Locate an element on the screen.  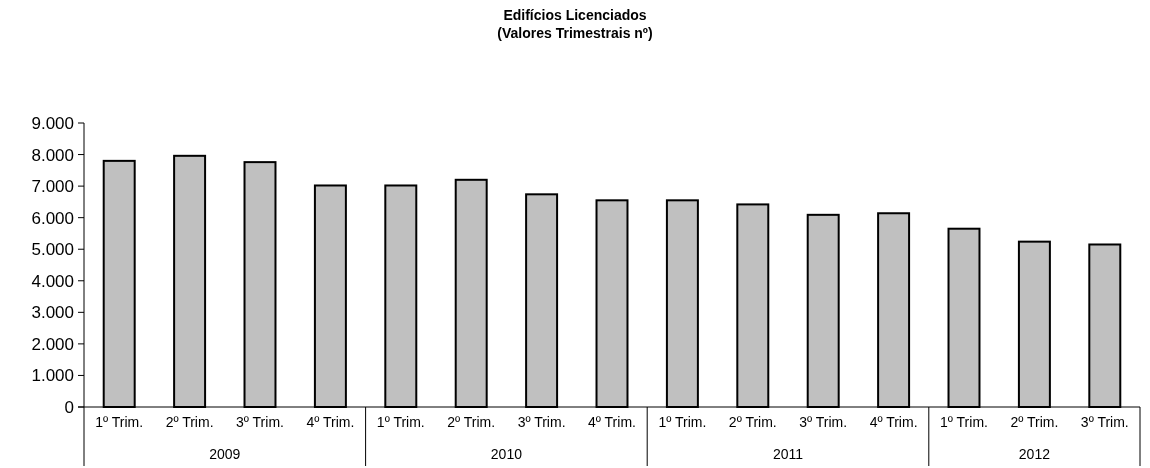
y-tick-label: 7.000 is located at coordinates (52, 187).